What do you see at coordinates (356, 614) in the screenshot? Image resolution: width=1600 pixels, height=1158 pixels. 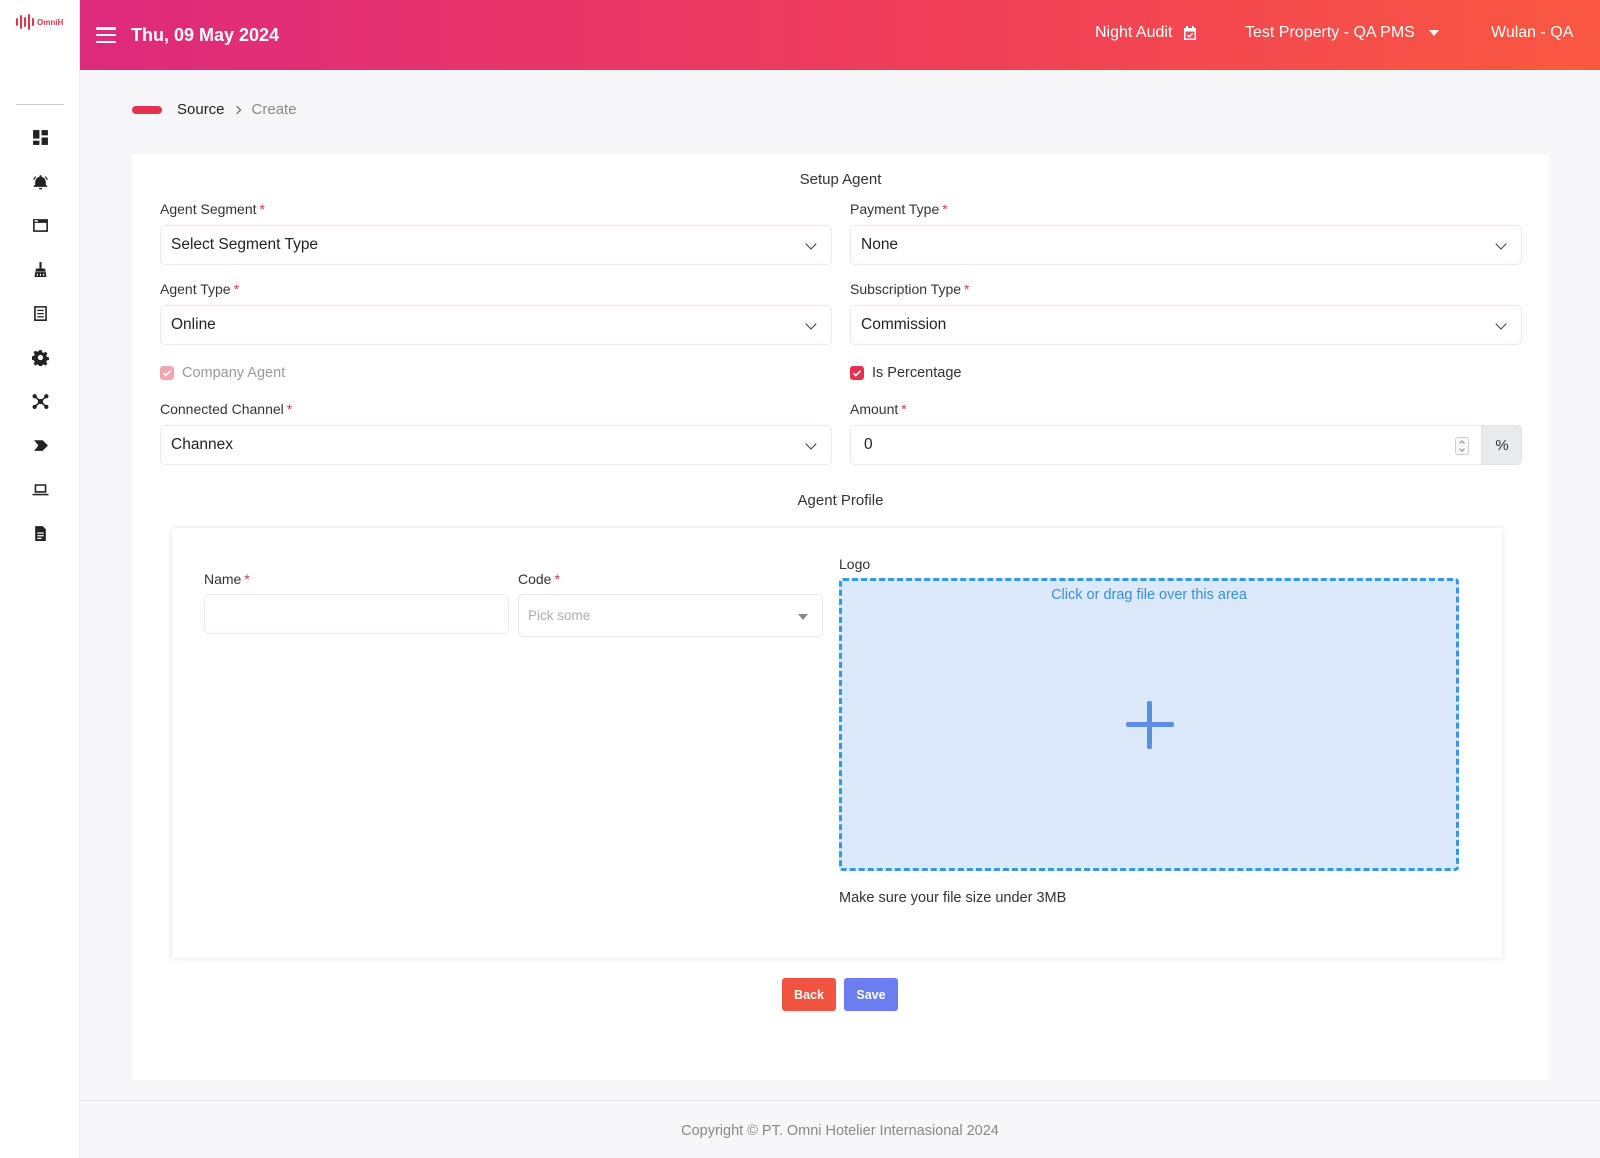 I see `name-input` at bounding box center [356, 614].